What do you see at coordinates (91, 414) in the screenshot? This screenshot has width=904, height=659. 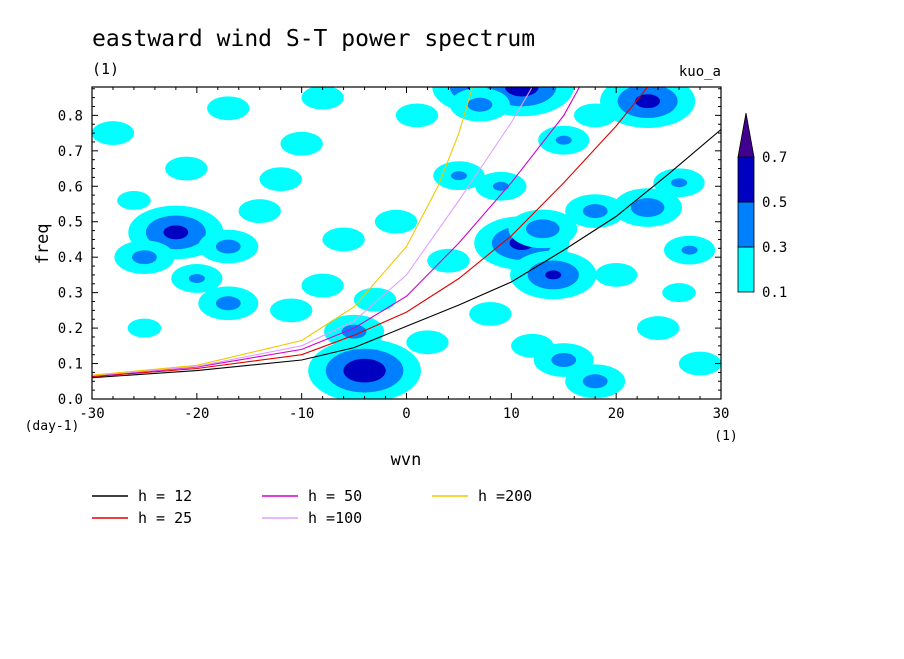 I see `x-tick-label: -30` at bounding box center [91, 414].